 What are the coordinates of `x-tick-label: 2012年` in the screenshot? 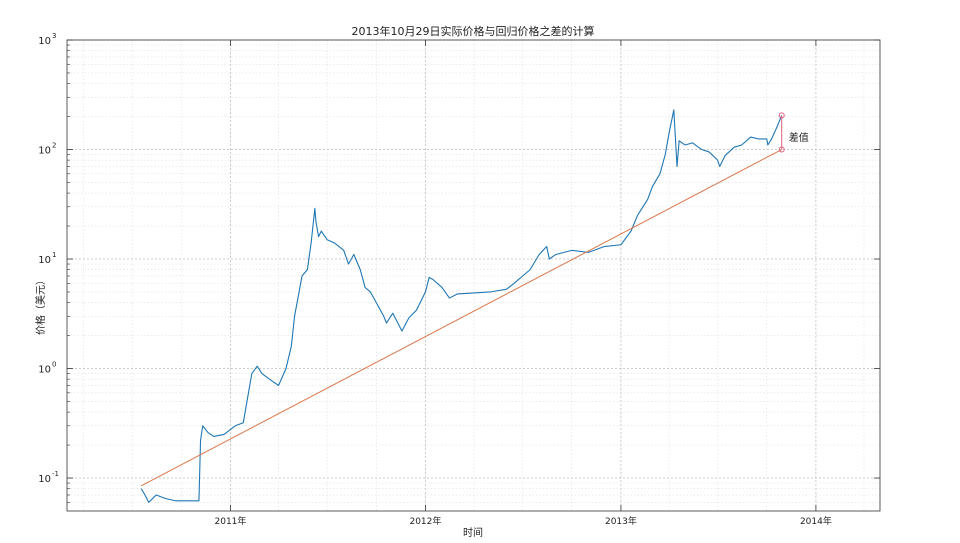 It's located at (425, 521).